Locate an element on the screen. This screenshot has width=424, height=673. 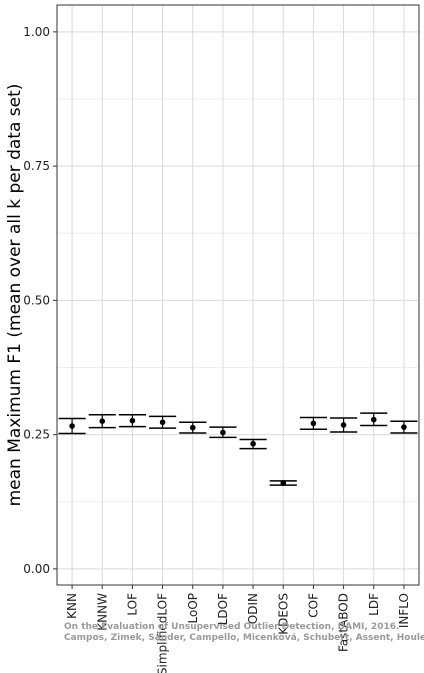
x-tick-label: FastABOD is located at coordinates (344, 622).